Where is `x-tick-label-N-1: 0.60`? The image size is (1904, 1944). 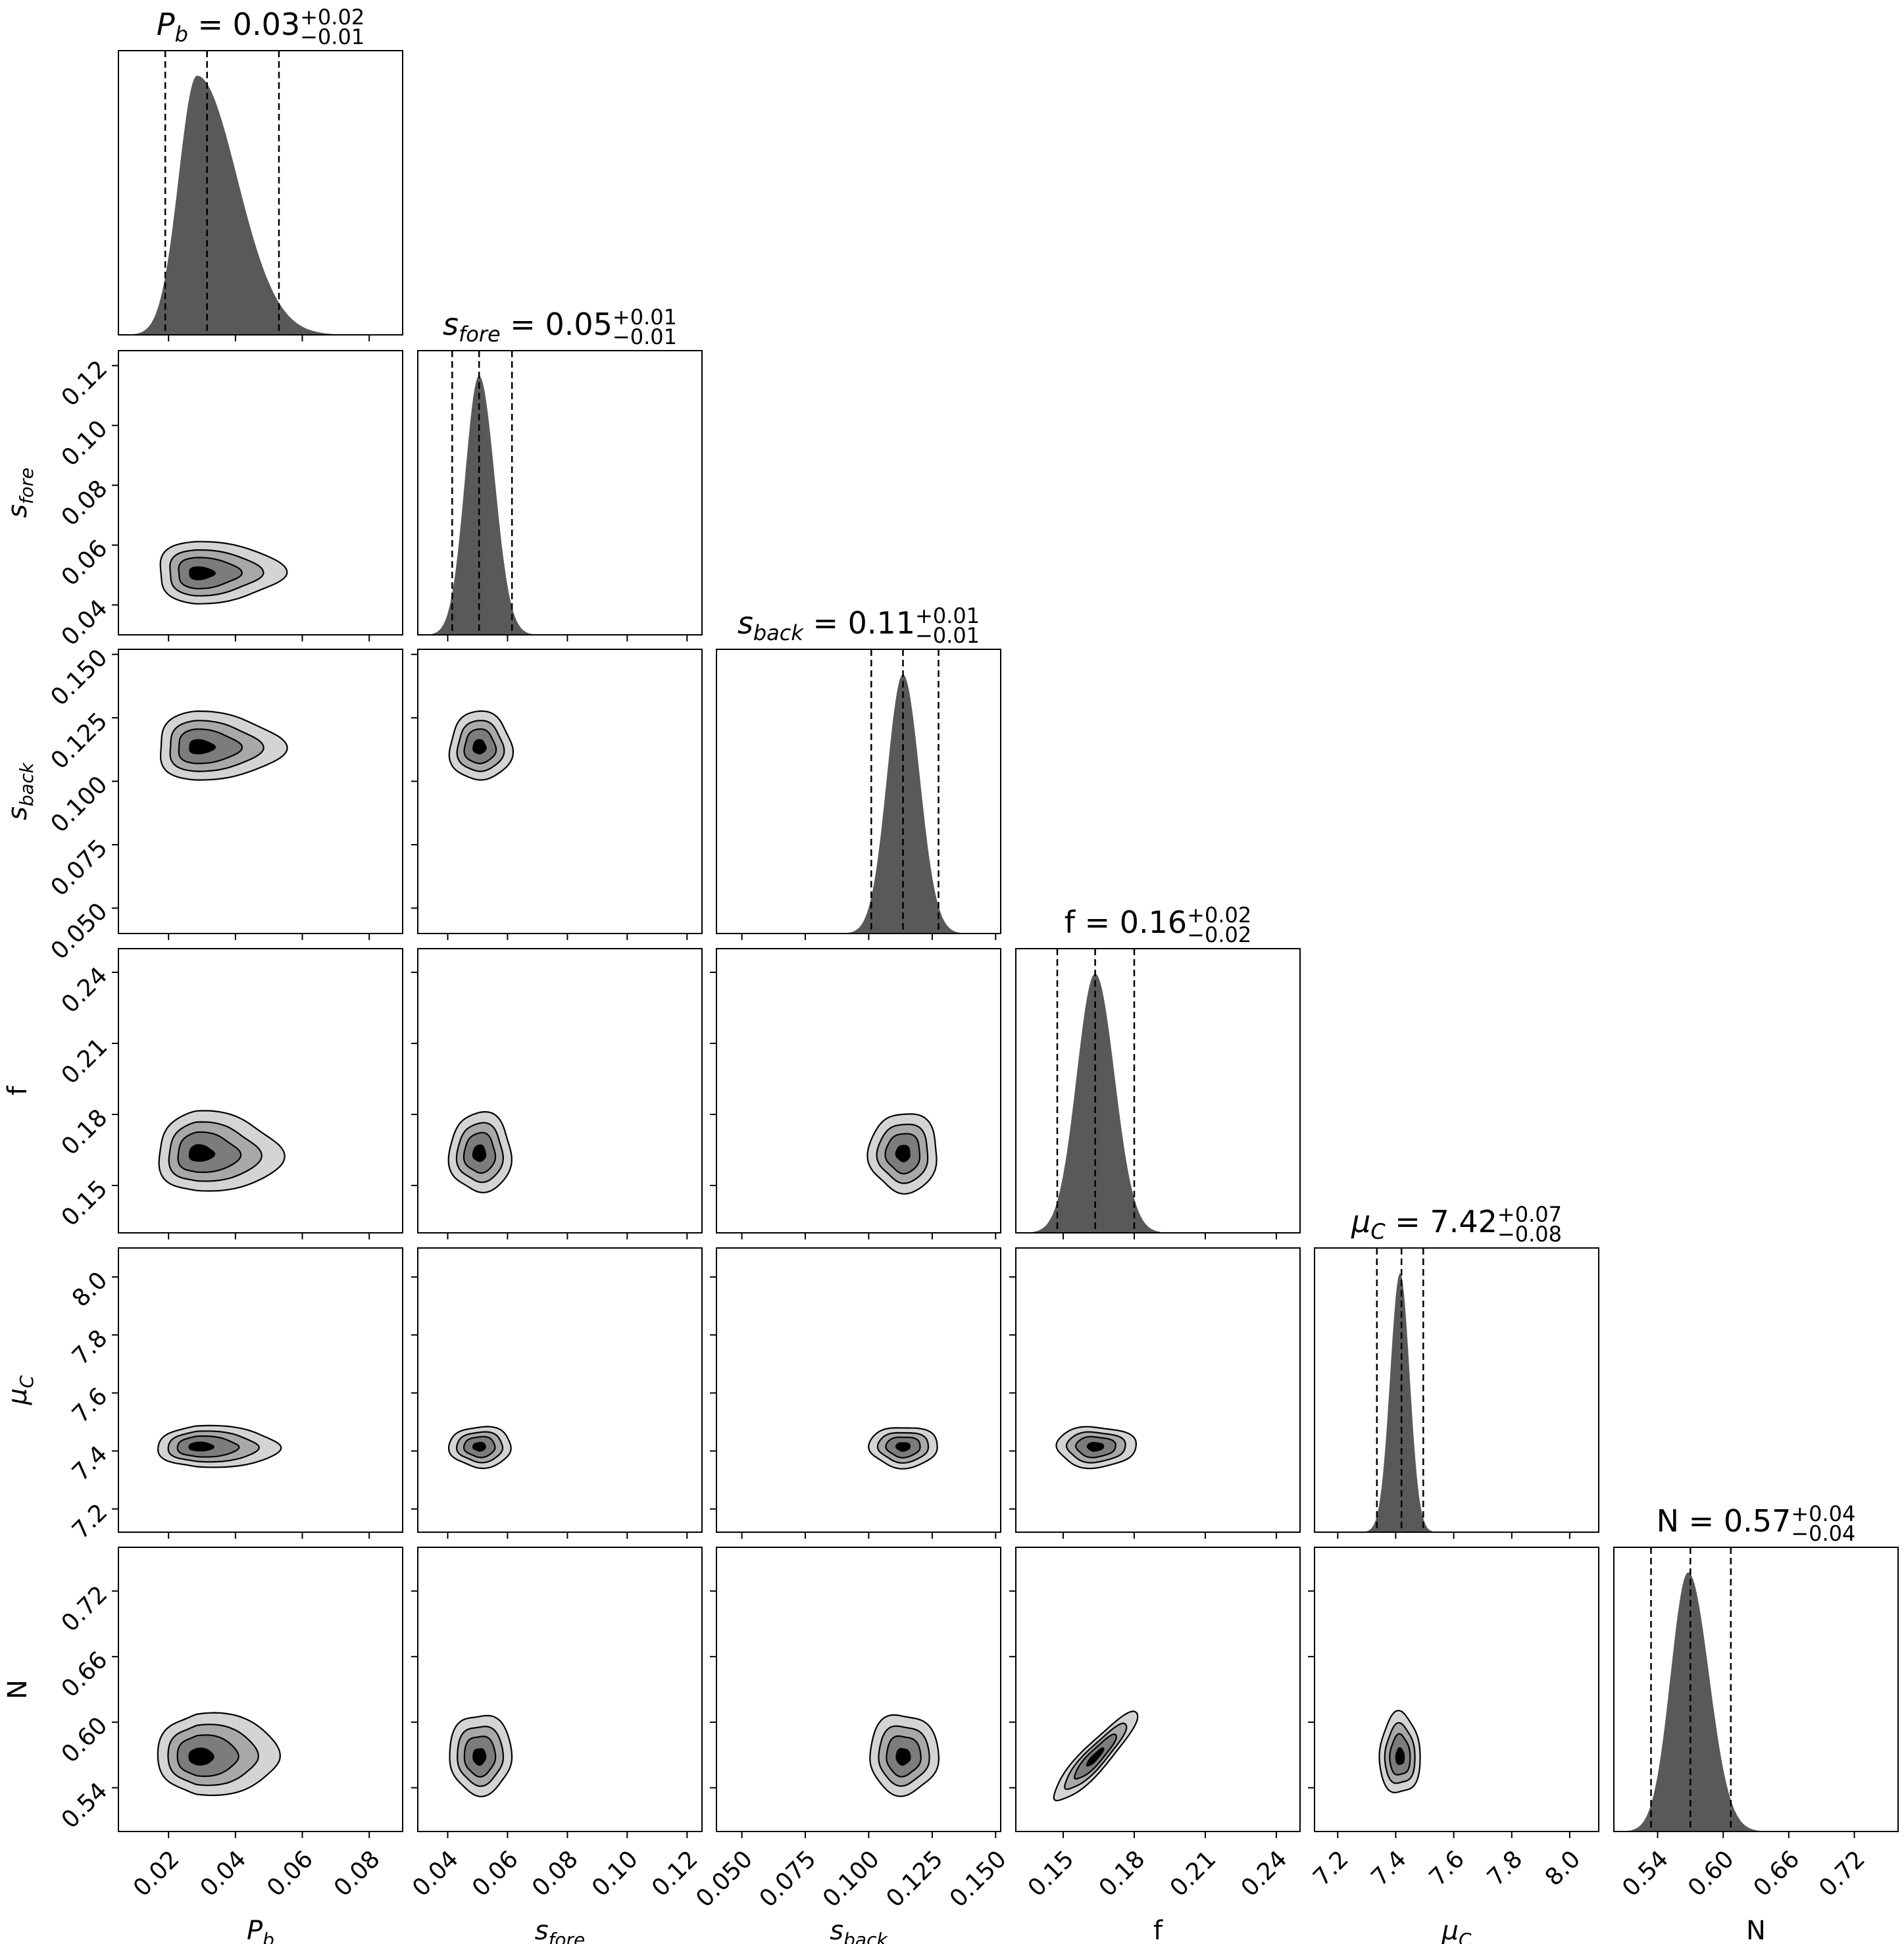
x-tick-label-N-1: 0.60 is located at coordinates (1711, 1873).